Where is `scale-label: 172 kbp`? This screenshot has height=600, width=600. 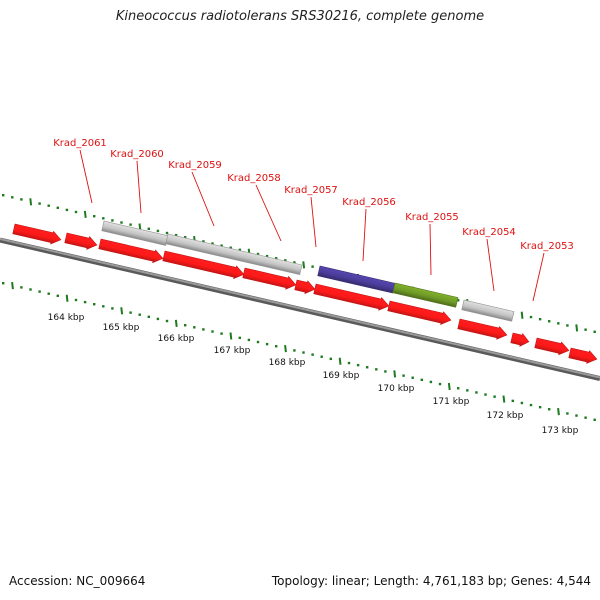 scale-label: 172 kbp is located at coordinates (505, 416).